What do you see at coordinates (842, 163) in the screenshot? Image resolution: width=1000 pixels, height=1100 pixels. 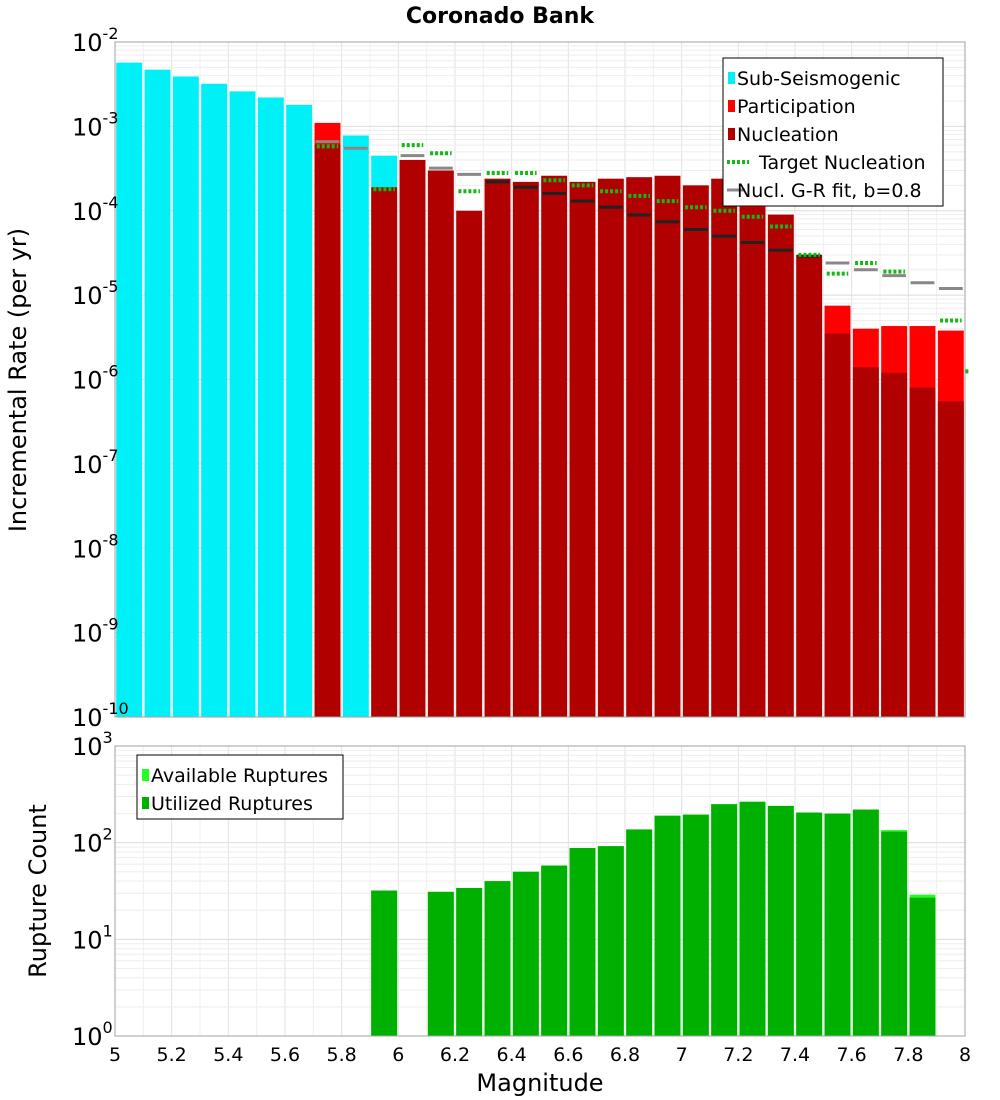 I see `legend-label: Target Nucleation` at bounding box center [842, 163].